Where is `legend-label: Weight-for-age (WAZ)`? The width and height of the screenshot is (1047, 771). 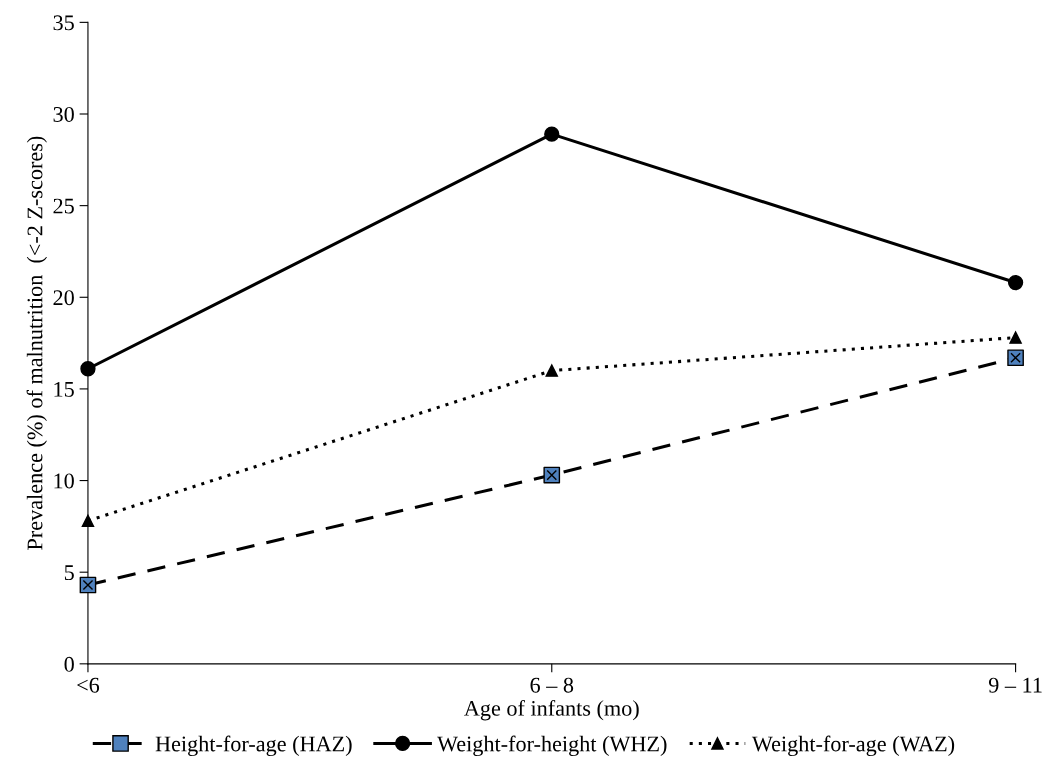
legend-label: Weight-for-age (WAZ) is located at coordinates (853, 746).